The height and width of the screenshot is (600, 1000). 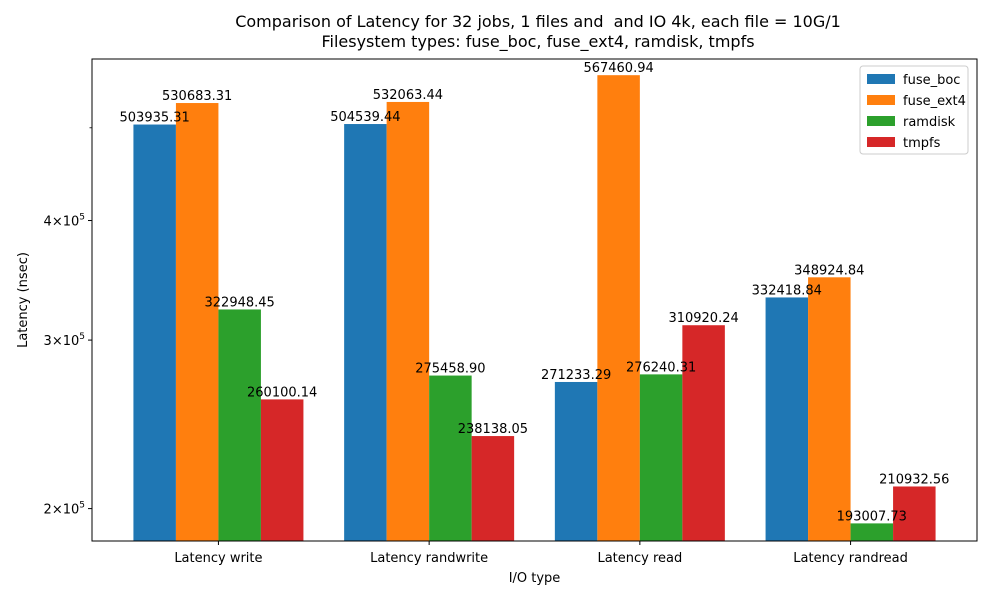 What do you see at coordinates (881, 142) in the screenshot?
I see `legend-swatch-tmpfs` at bounding box center [881, 142].